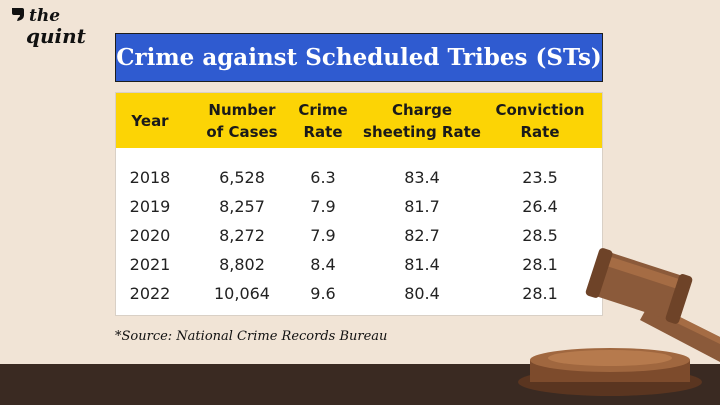 The height and width of the screenshot is (405, 720). I want to click on table-cell-year: 2021, so click(150, 264).